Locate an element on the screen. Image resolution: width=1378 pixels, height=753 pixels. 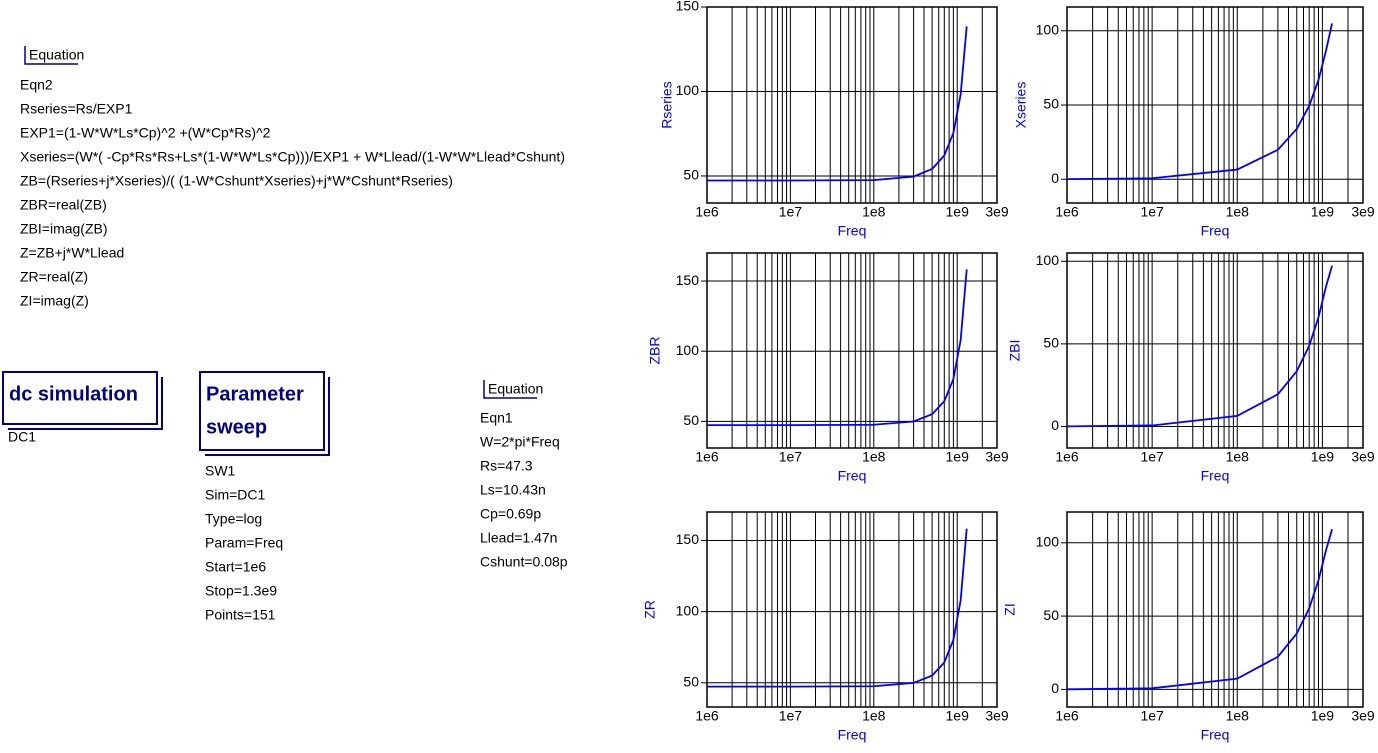
sweep-property: Sim=DC1 is located at coordinates (235, 495).